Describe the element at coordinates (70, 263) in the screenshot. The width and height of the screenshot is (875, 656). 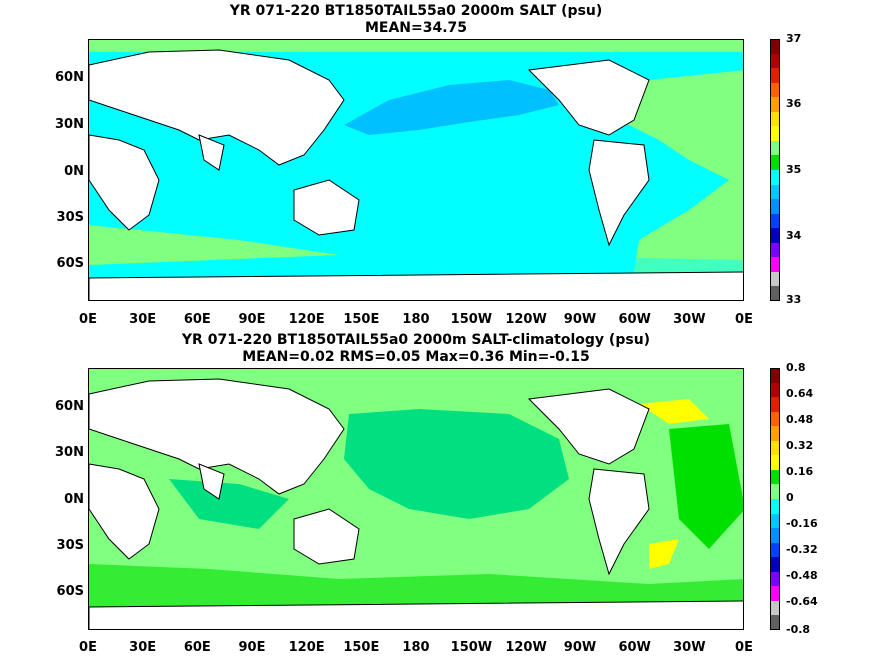
I see `map1-lat-label: 60S` at that location.